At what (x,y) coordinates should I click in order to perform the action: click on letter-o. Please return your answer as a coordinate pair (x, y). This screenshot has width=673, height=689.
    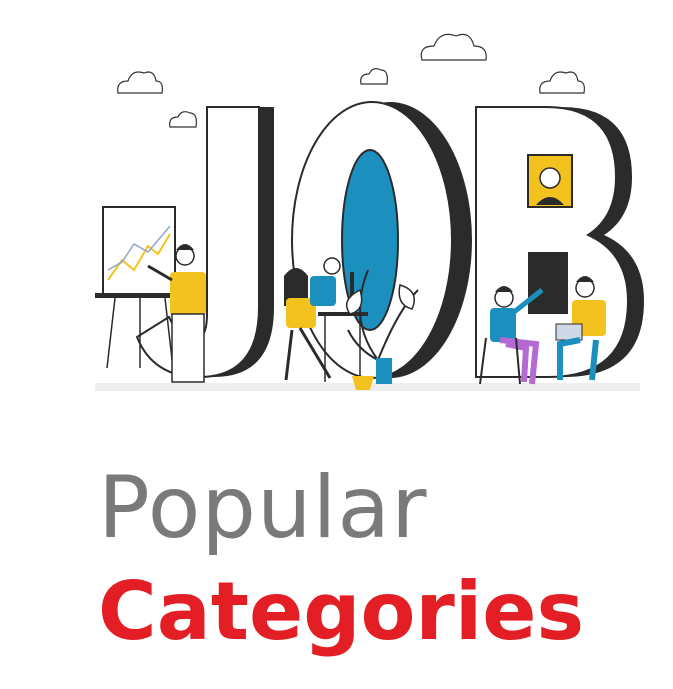
    Looking at the image, I should click on (381, 240).